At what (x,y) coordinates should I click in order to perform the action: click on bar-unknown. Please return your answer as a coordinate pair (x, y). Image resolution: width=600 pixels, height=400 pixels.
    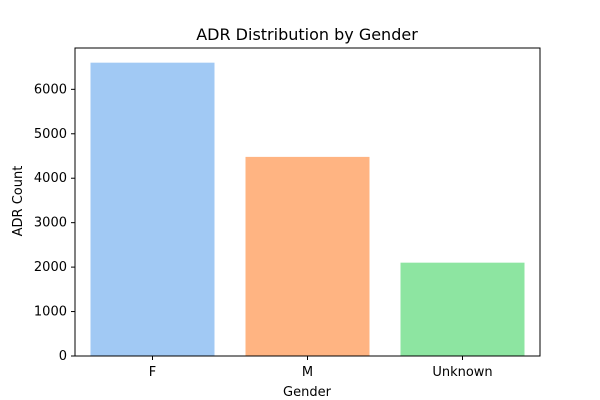
    Looking at the image, I should click on (462, 309).